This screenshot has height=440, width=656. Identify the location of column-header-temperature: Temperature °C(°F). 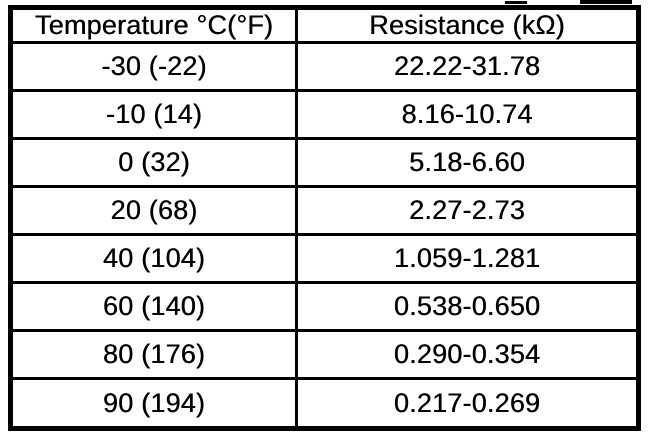
(153, 25).